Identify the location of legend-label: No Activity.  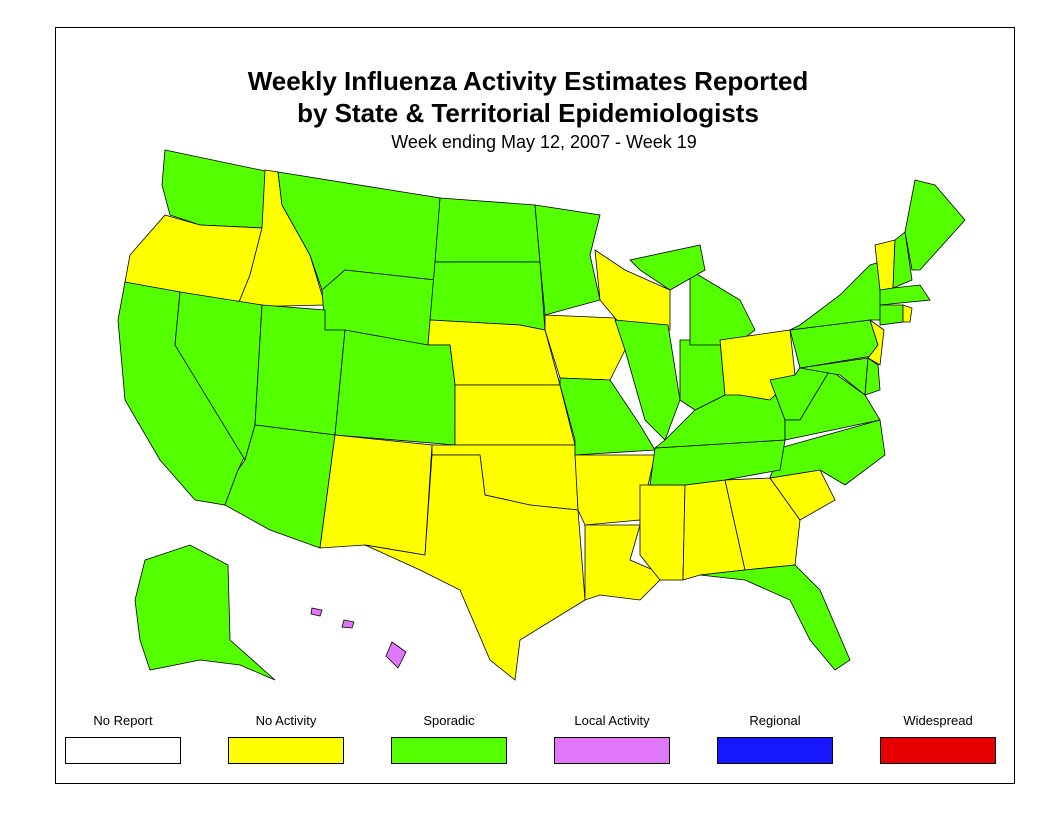
(286, 720).